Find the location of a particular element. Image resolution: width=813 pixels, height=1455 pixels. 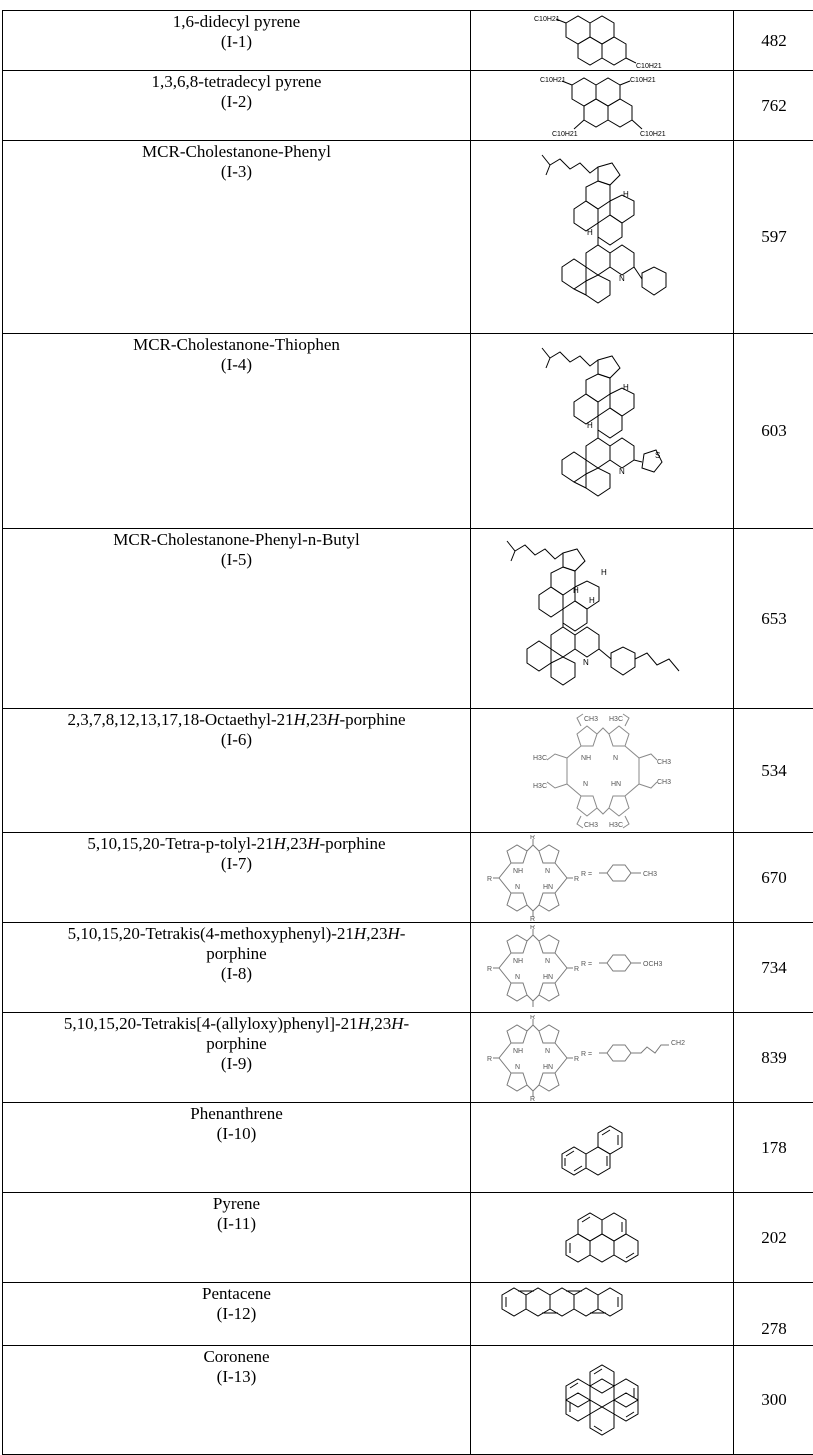

tetra-tolyl-porphine-structure: R R R R NH N N HN R = CH3 is located at coordinates (602, 878).